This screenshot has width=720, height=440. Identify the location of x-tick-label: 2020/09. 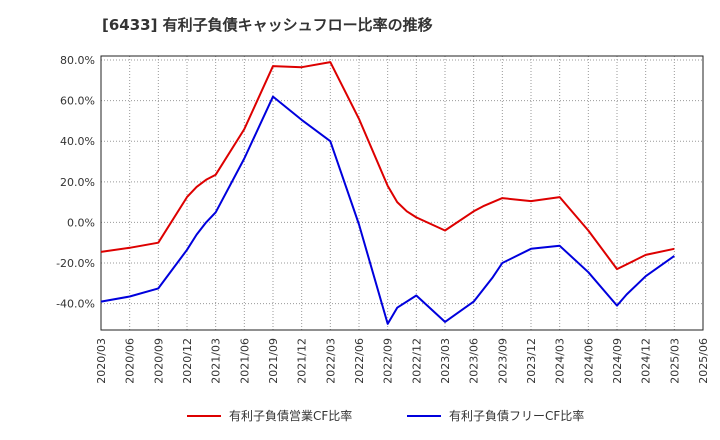
(158, 361).